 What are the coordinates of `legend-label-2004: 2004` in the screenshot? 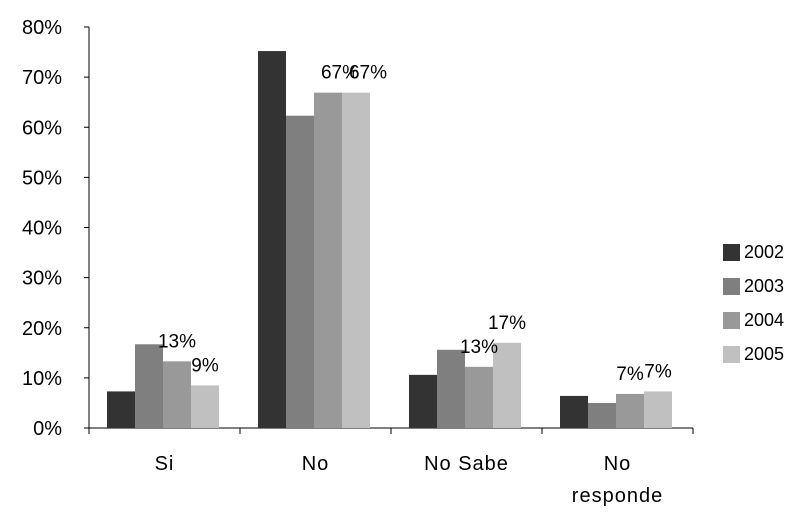 It's located at (764, 320).